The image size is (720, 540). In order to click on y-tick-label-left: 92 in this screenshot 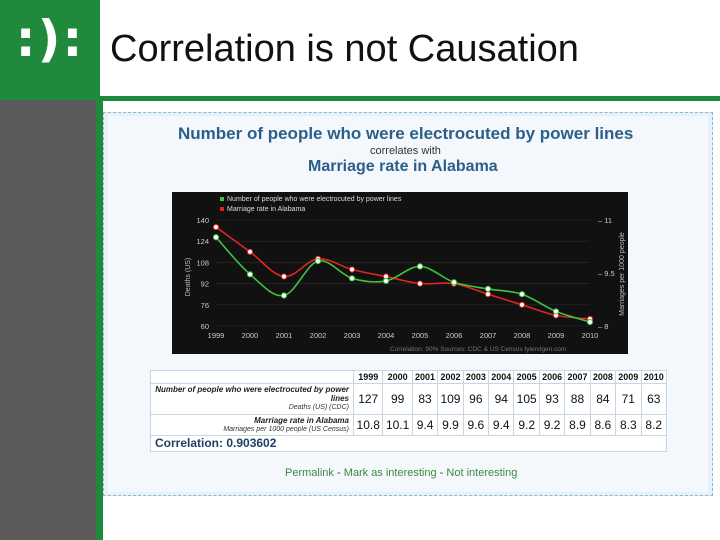, I will do `click(205, 284)`.